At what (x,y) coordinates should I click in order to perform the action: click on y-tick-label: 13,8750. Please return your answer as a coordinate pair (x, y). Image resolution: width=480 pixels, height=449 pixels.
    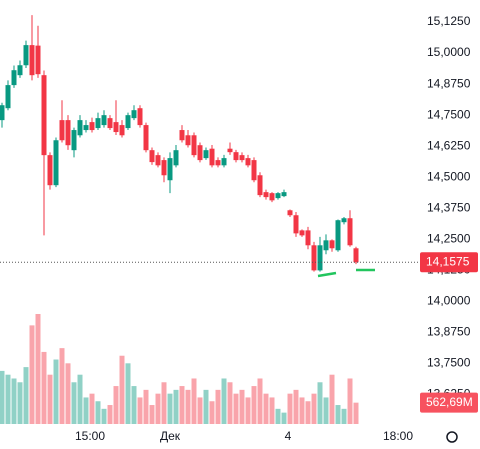
    Looking at the image, I should click on (449, 332).